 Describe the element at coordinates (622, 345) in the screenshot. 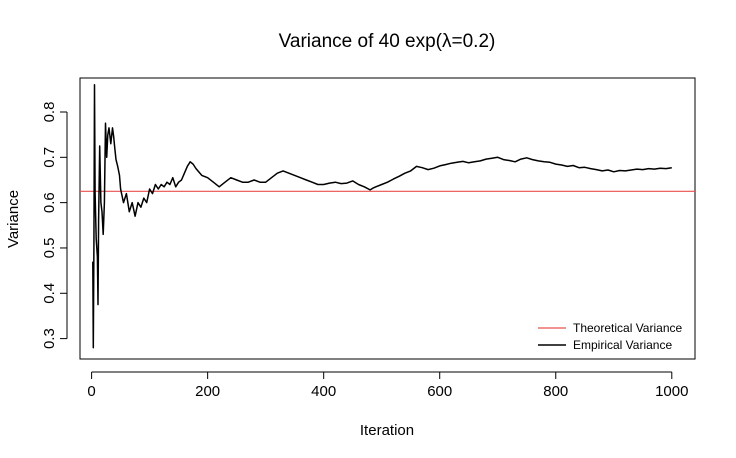

I see `legend-label-empirical-variance: Empirical Variance` at that location.